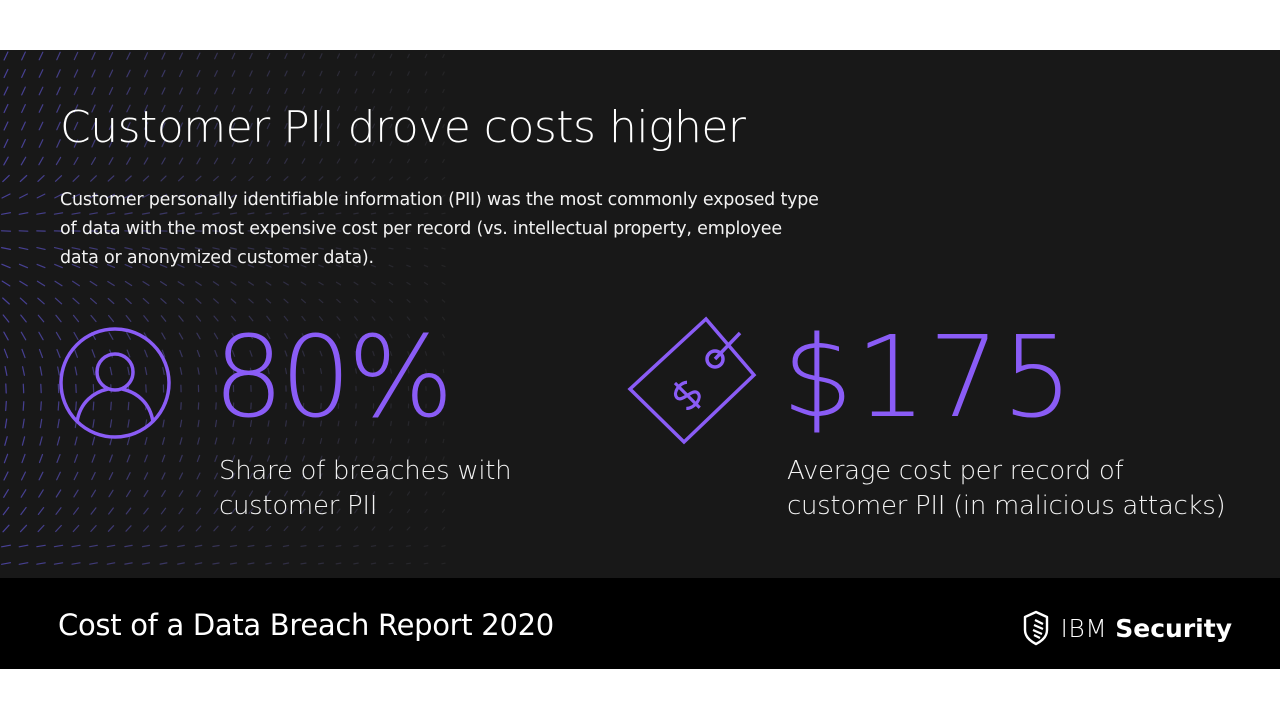 The height and width of the screenshot is (720, 1280). Describe the element at coordinates (333, 378) in the screenshot. I see `stat-value-pii-share: 80%` at that location.